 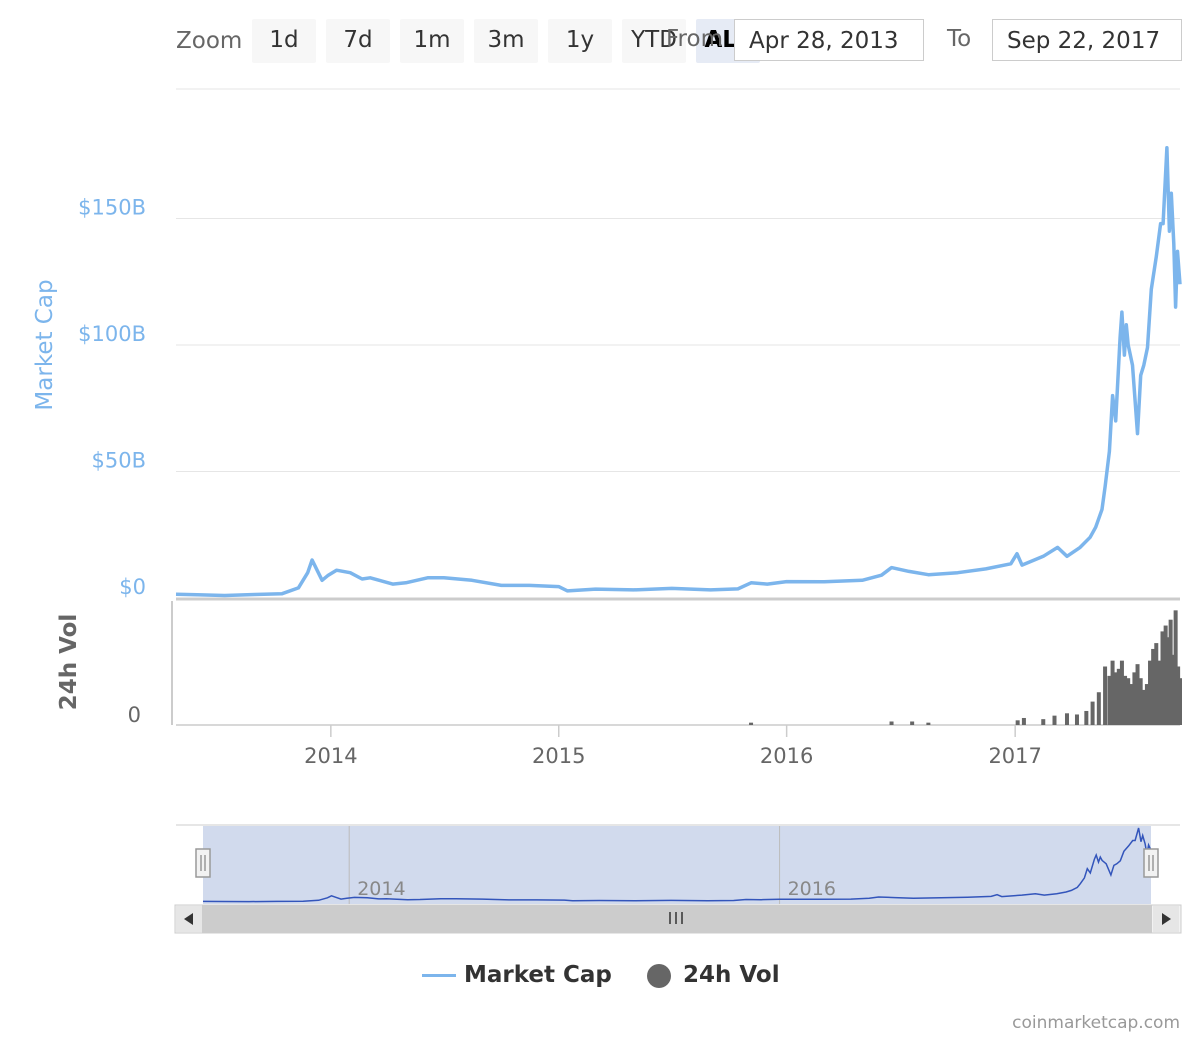 I want to click on navigator-right-handle, so click(x=1151, y=863).